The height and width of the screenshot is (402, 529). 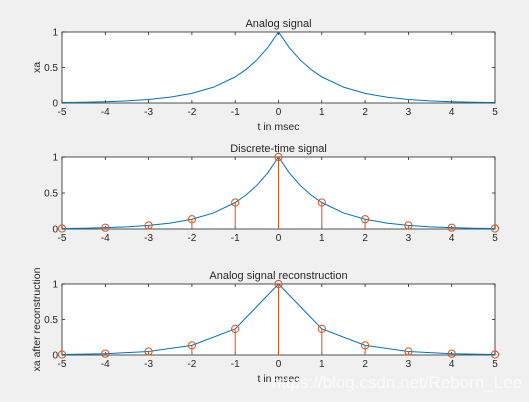 What do you see at coordinates (278, 24) in the screenshot?
I see `chart-title: Analog signal` at bounding box center [278, 24].